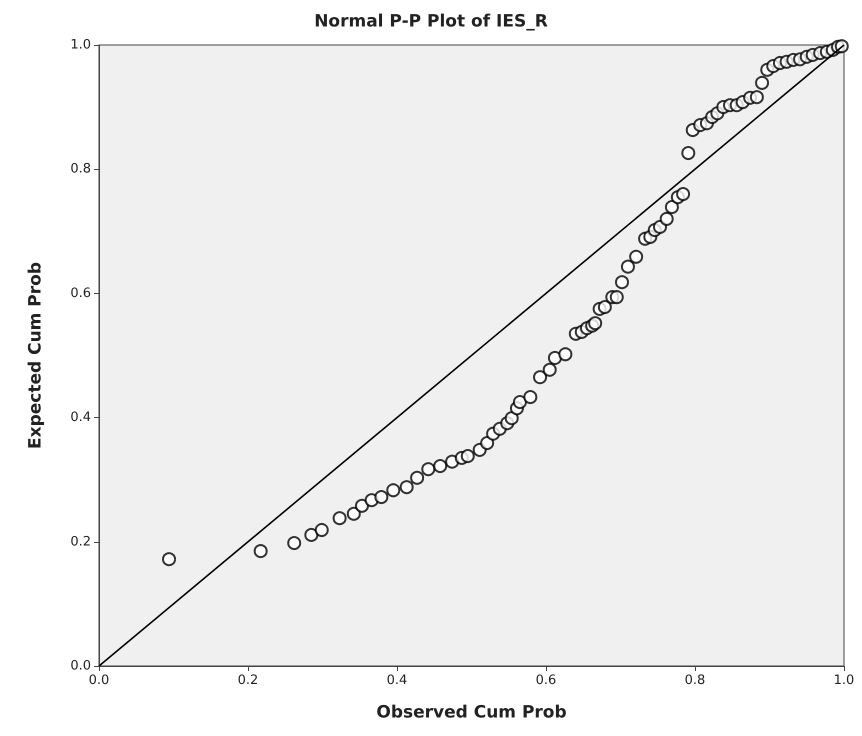 This screenshot has width=862, height=736. I want to click on x-tick-label: 0.6, so click(546, 680).